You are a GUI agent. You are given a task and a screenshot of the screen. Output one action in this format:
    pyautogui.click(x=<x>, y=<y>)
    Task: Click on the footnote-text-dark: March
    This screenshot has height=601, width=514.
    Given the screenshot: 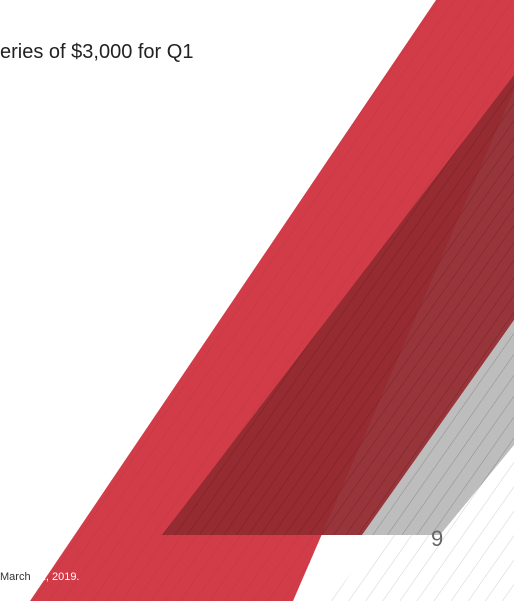 What is the action you would take?
    pyautogui.click(x=15, y=577)
    